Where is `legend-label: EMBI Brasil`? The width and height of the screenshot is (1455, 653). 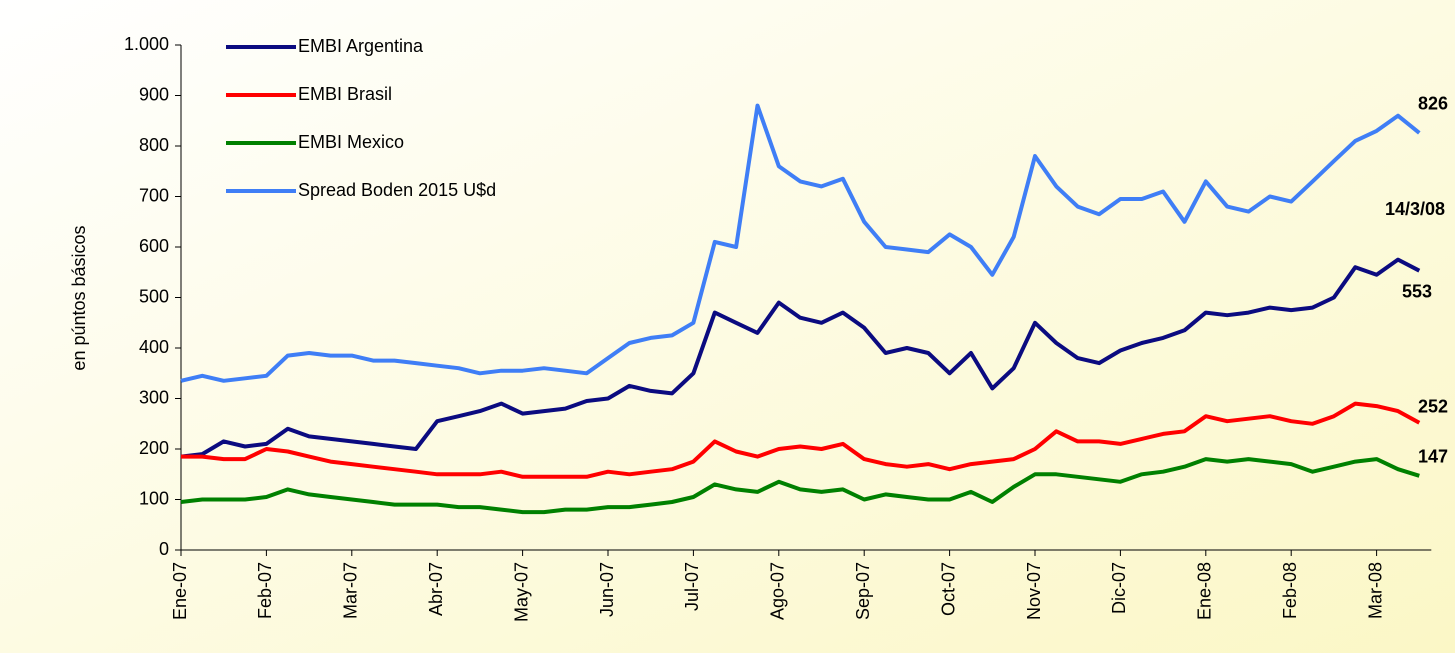
legend-label: EMBI Brasil is located at coordinates (345, 94).